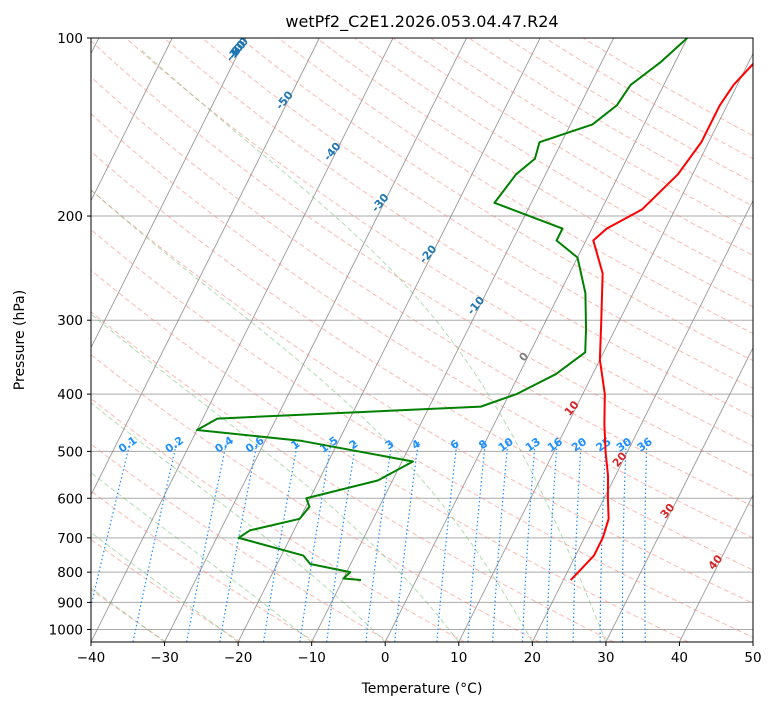 Image resolution: width=775 pixels, height=708 pixels. I want to click on x-tick-label: 40, so click(679, 658).